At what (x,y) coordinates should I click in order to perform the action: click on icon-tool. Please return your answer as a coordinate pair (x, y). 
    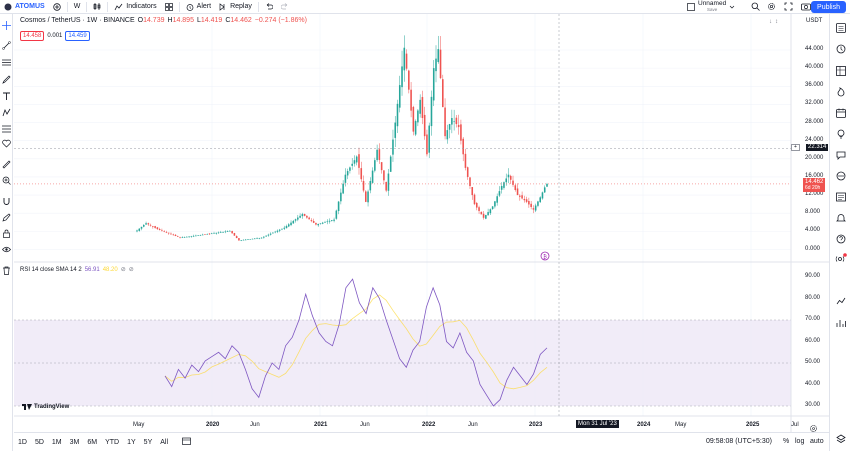
    Looking at the image, I should click on (6, 143).